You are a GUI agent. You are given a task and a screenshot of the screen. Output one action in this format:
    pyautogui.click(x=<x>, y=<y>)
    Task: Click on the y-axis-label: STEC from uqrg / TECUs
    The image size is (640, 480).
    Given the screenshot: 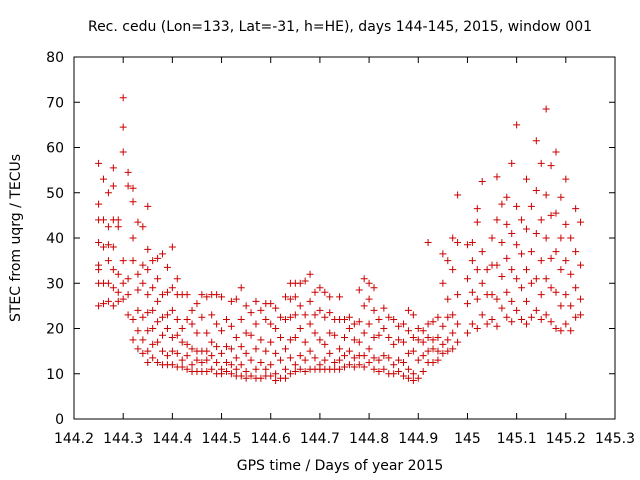 What is the action you would take?
    pyautogui.click(x=16, y=238)
    